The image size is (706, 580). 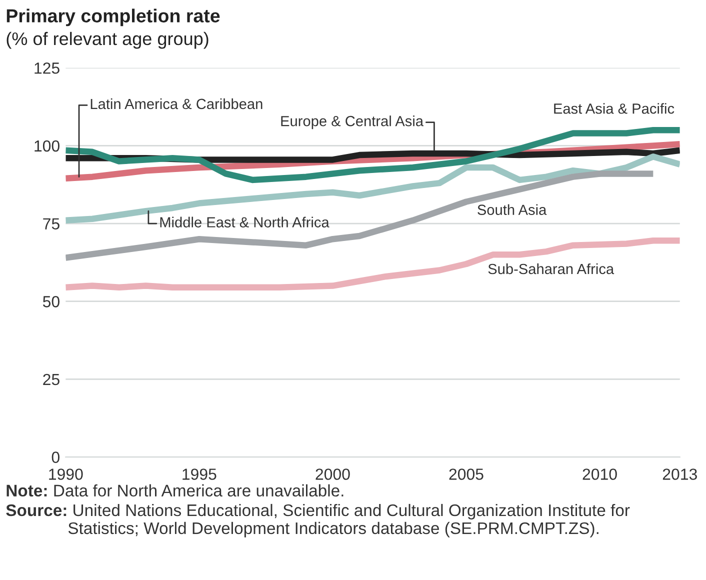 I want to click on y-tick-label: 25, so click(x=51, y=380).